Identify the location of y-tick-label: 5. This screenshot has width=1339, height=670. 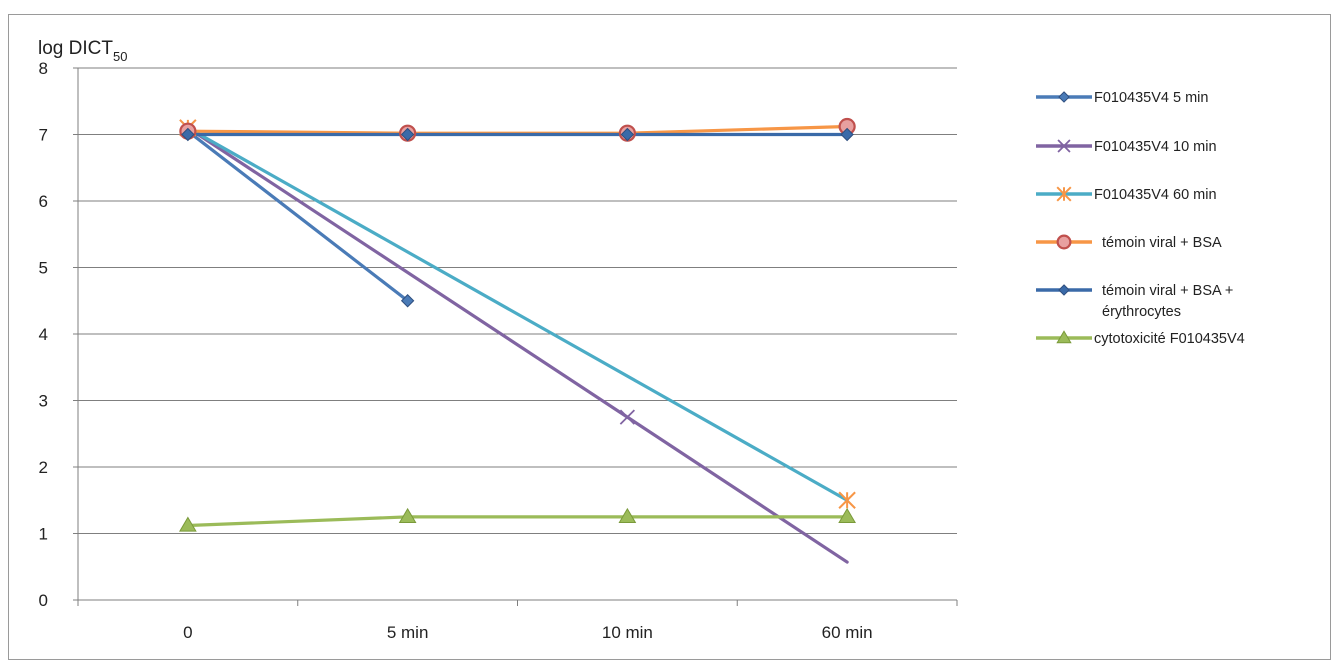
(43, 268).